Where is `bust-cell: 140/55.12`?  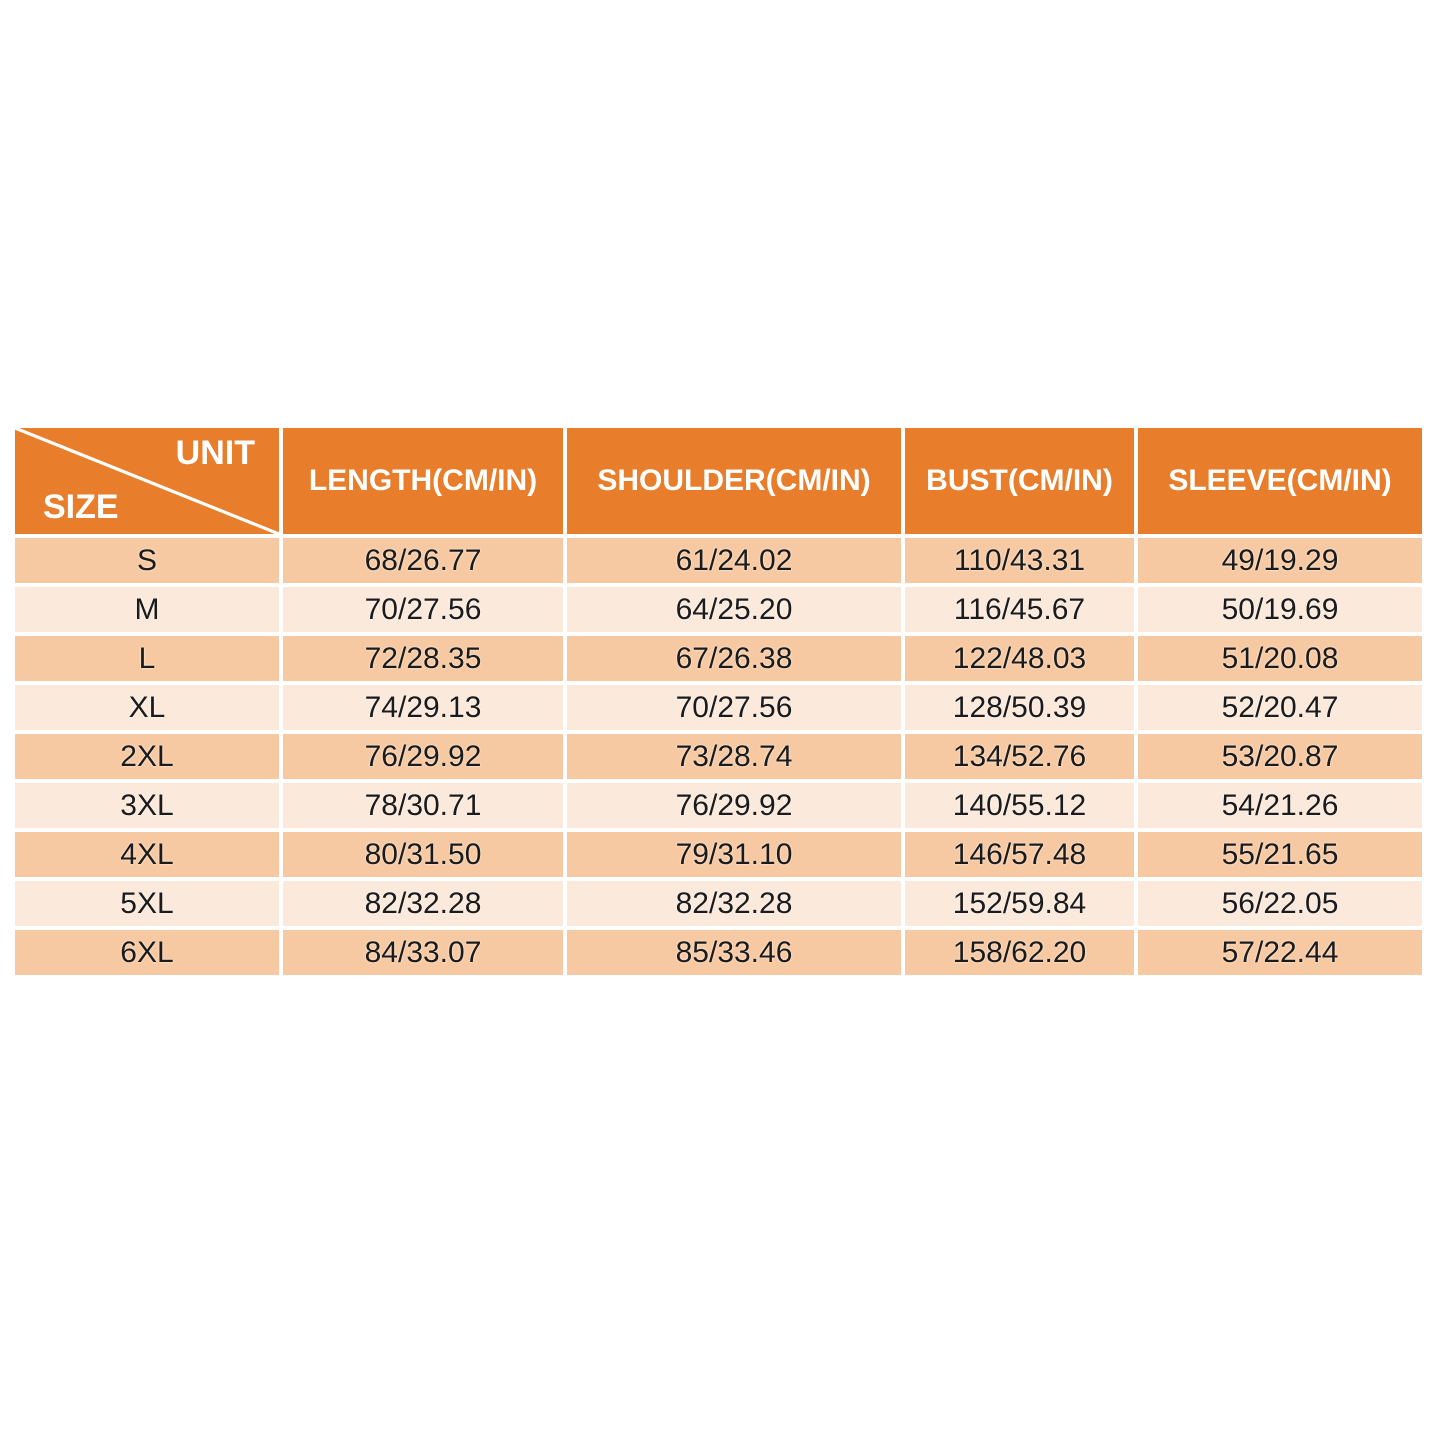
bust-cell: 140/55.12 is located at coordinates (1019, 805).